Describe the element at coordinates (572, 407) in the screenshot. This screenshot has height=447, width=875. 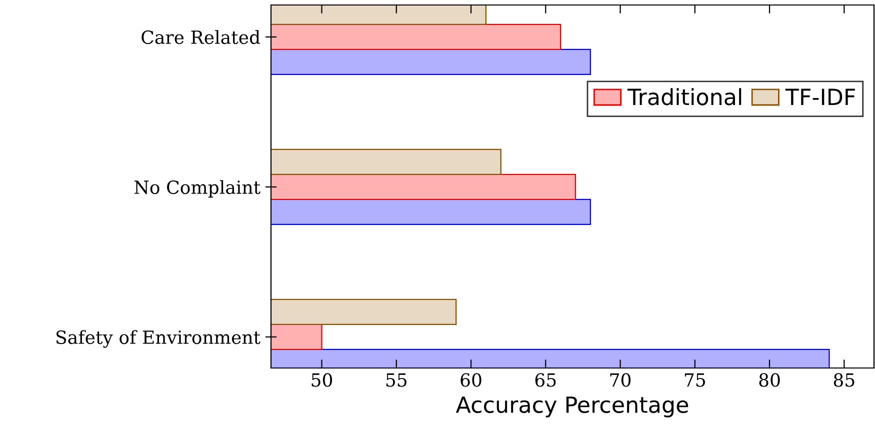
I see `x-axis-title: Accuracy Percentage` at that location.